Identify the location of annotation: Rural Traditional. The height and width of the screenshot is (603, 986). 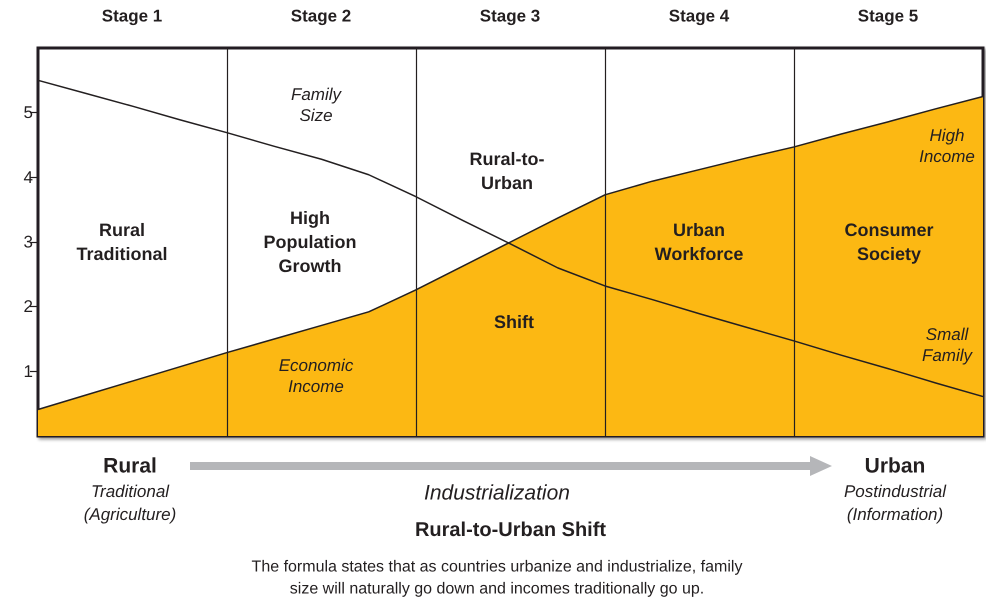
(122, 242).